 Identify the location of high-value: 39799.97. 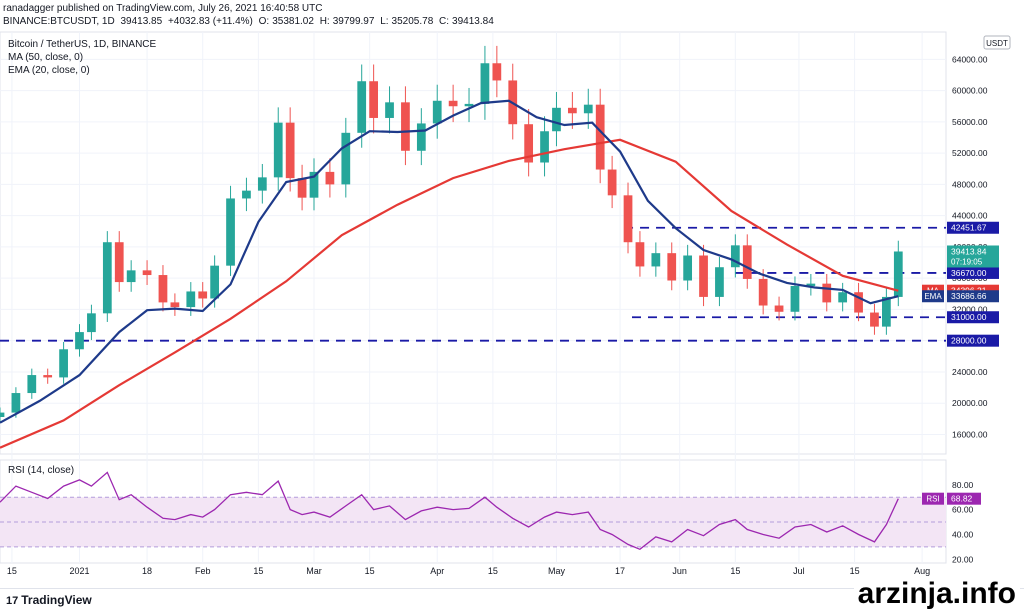
(353, 21).